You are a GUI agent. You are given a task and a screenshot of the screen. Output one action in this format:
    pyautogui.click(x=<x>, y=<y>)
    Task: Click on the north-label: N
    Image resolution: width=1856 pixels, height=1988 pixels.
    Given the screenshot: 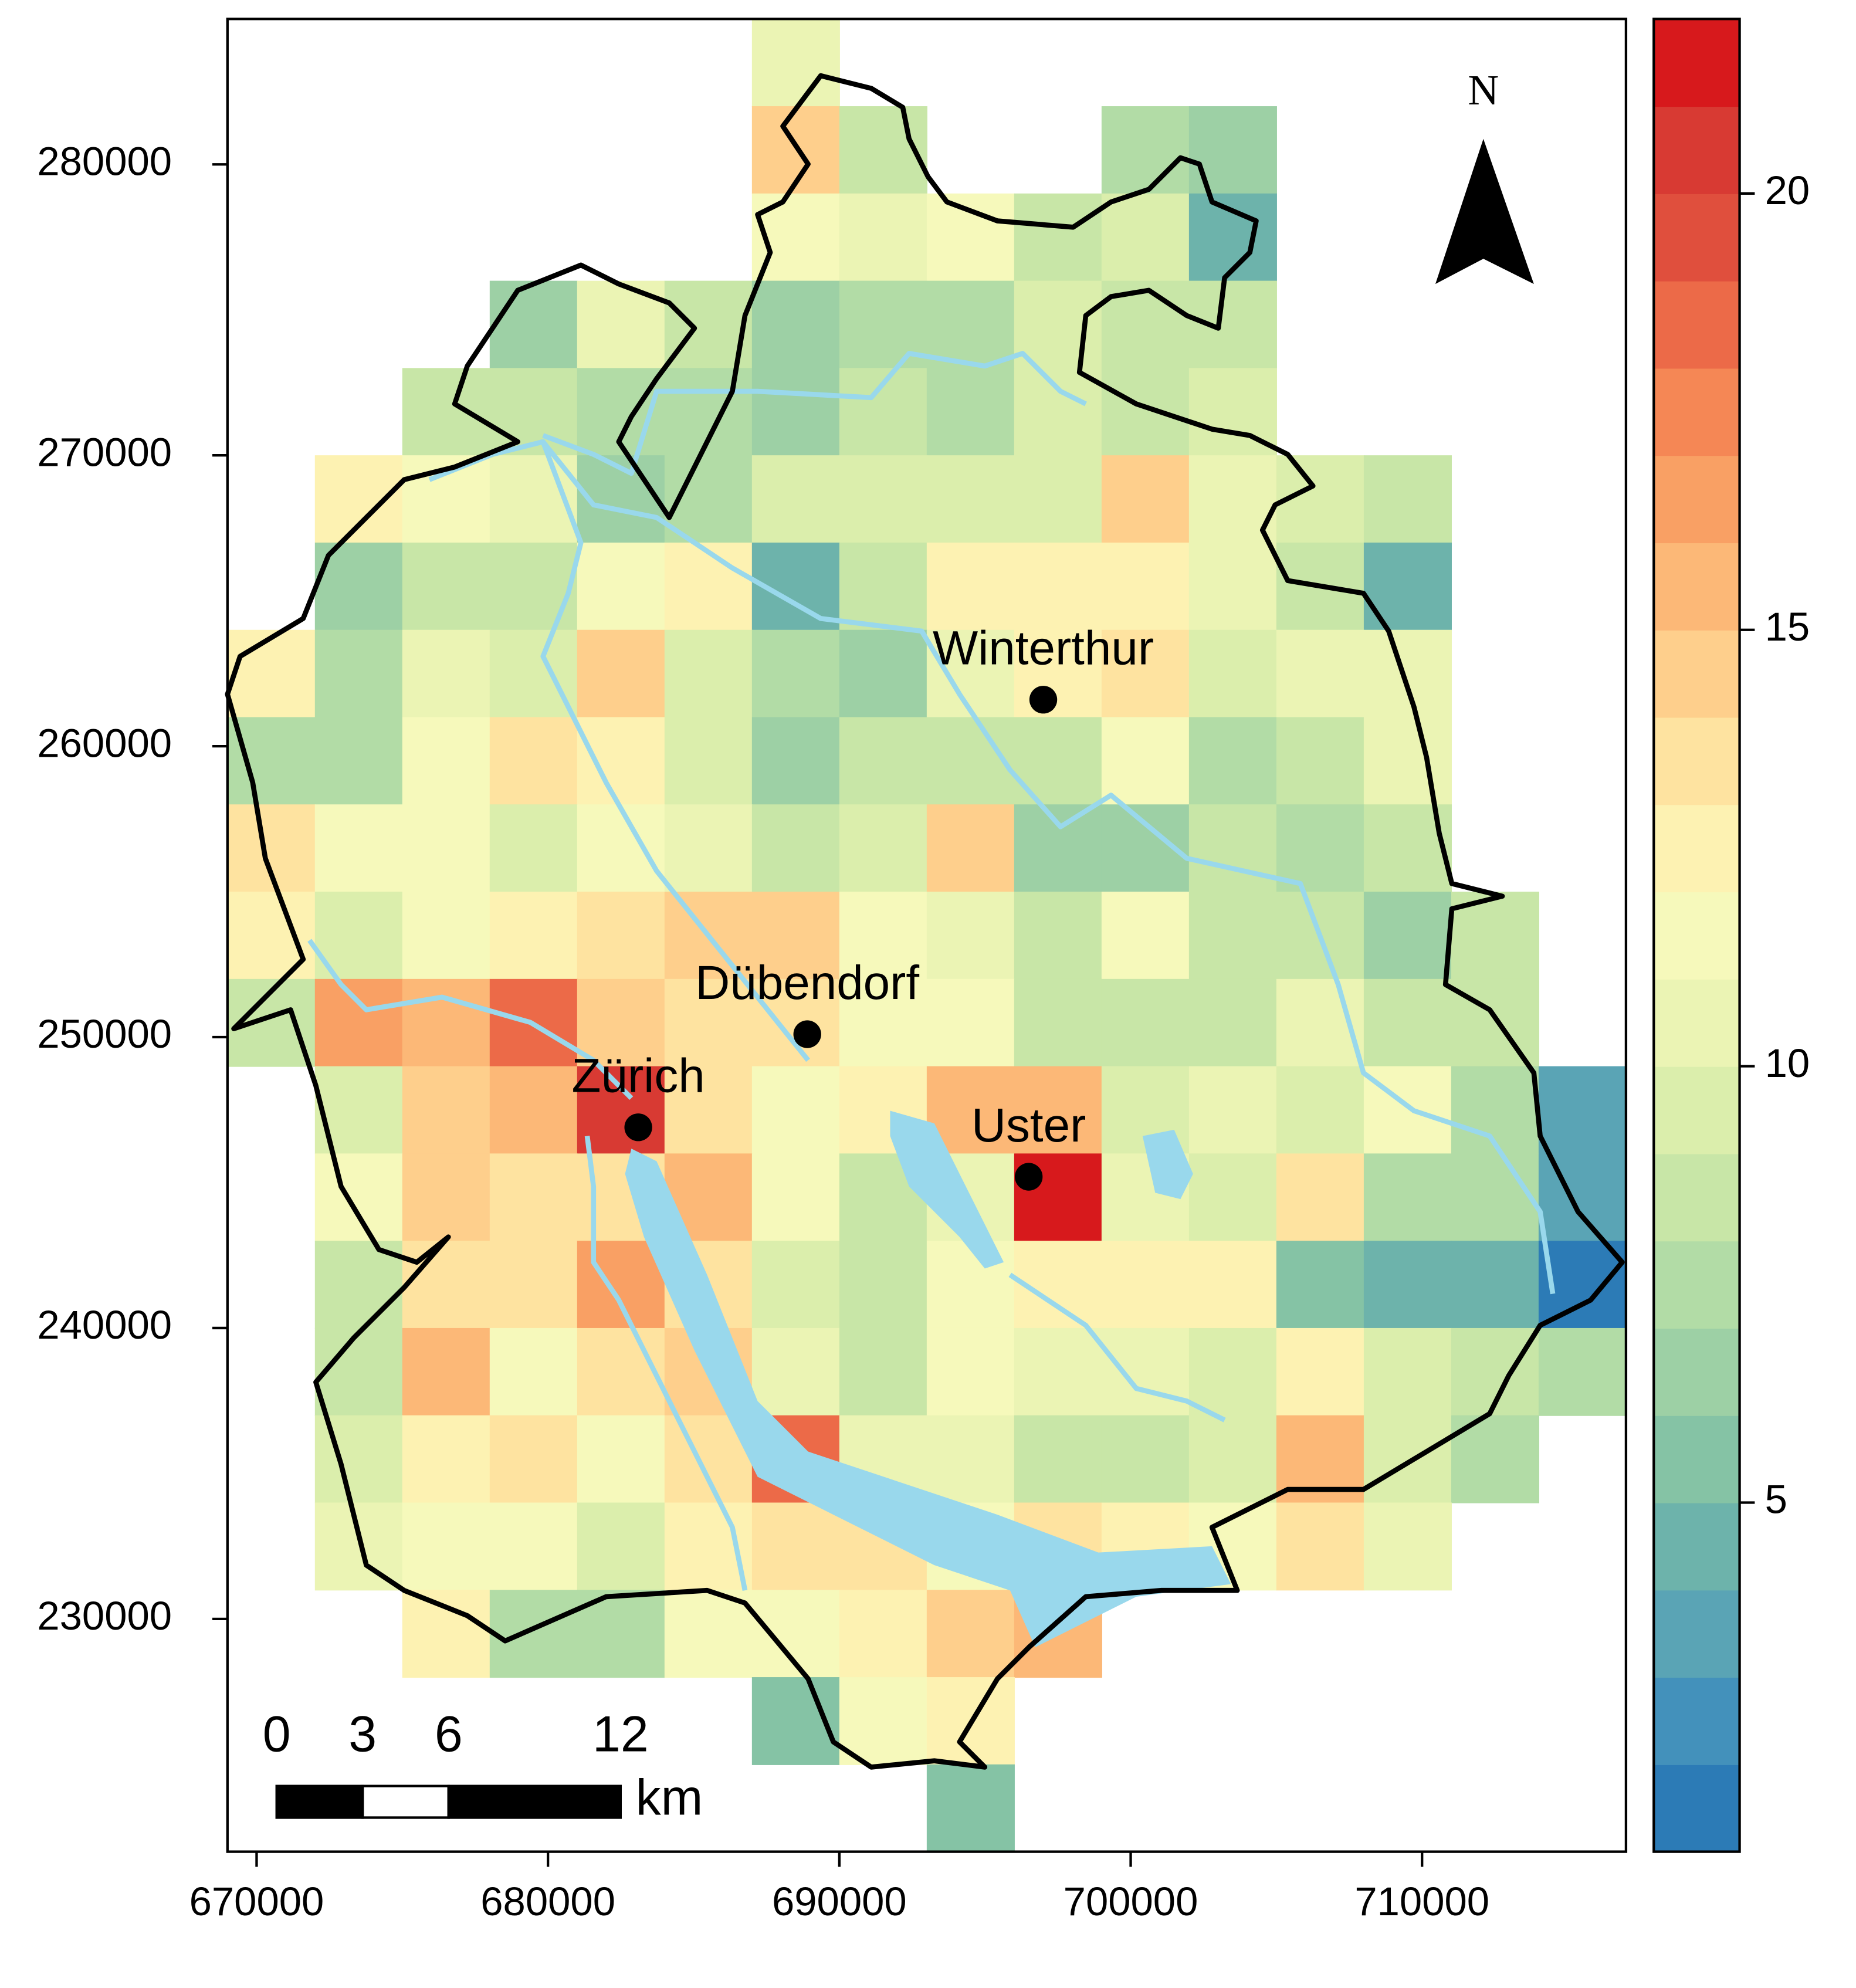 What is the action you would take?
    pyautogui.click(x=1483, y=90)
    